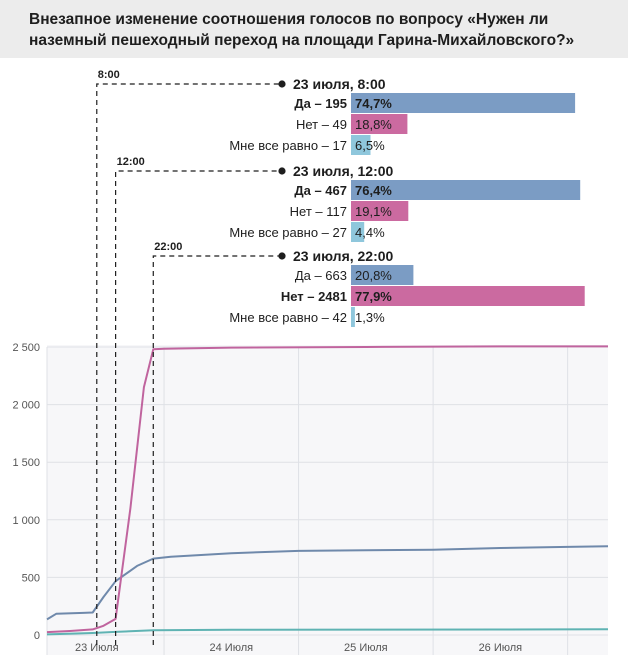 Image resolution: width=628 pixels, height=661 pixels. Describe the element at coordinates (321, 275) in the screenshot. I see `result-label: Да – 663` at that location.